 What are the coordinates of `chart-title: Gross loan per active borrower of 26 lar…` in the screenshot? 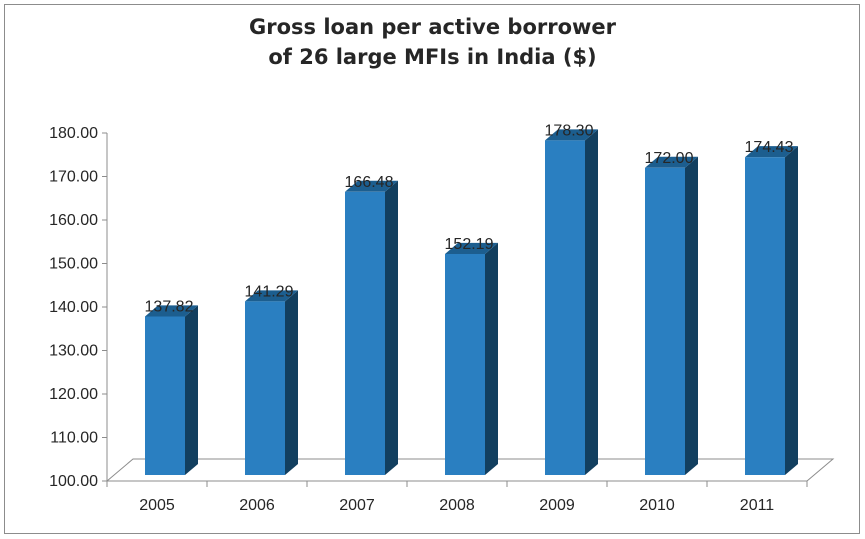 It's located at (432, 42).